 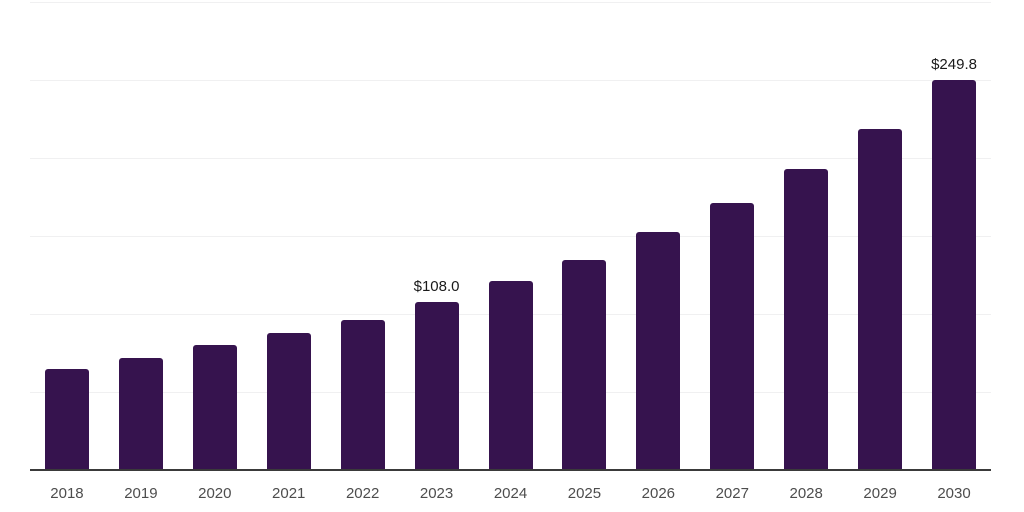 What do you see at coordinates (289, 493) in the screenshot?
I see `x-tick-2021: 2021` at bounding box center [289, 493].